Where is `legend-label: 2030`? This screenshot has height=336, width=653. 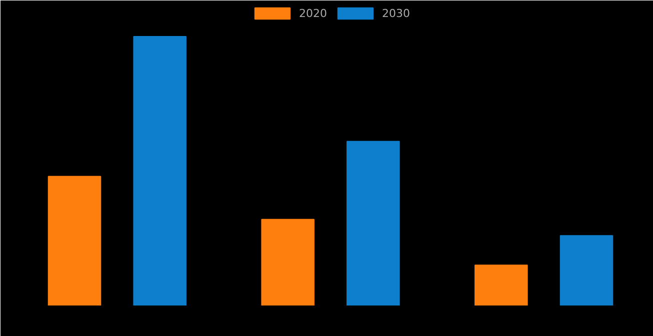 legend-label: 2030 is located at coordinates (396, 13).